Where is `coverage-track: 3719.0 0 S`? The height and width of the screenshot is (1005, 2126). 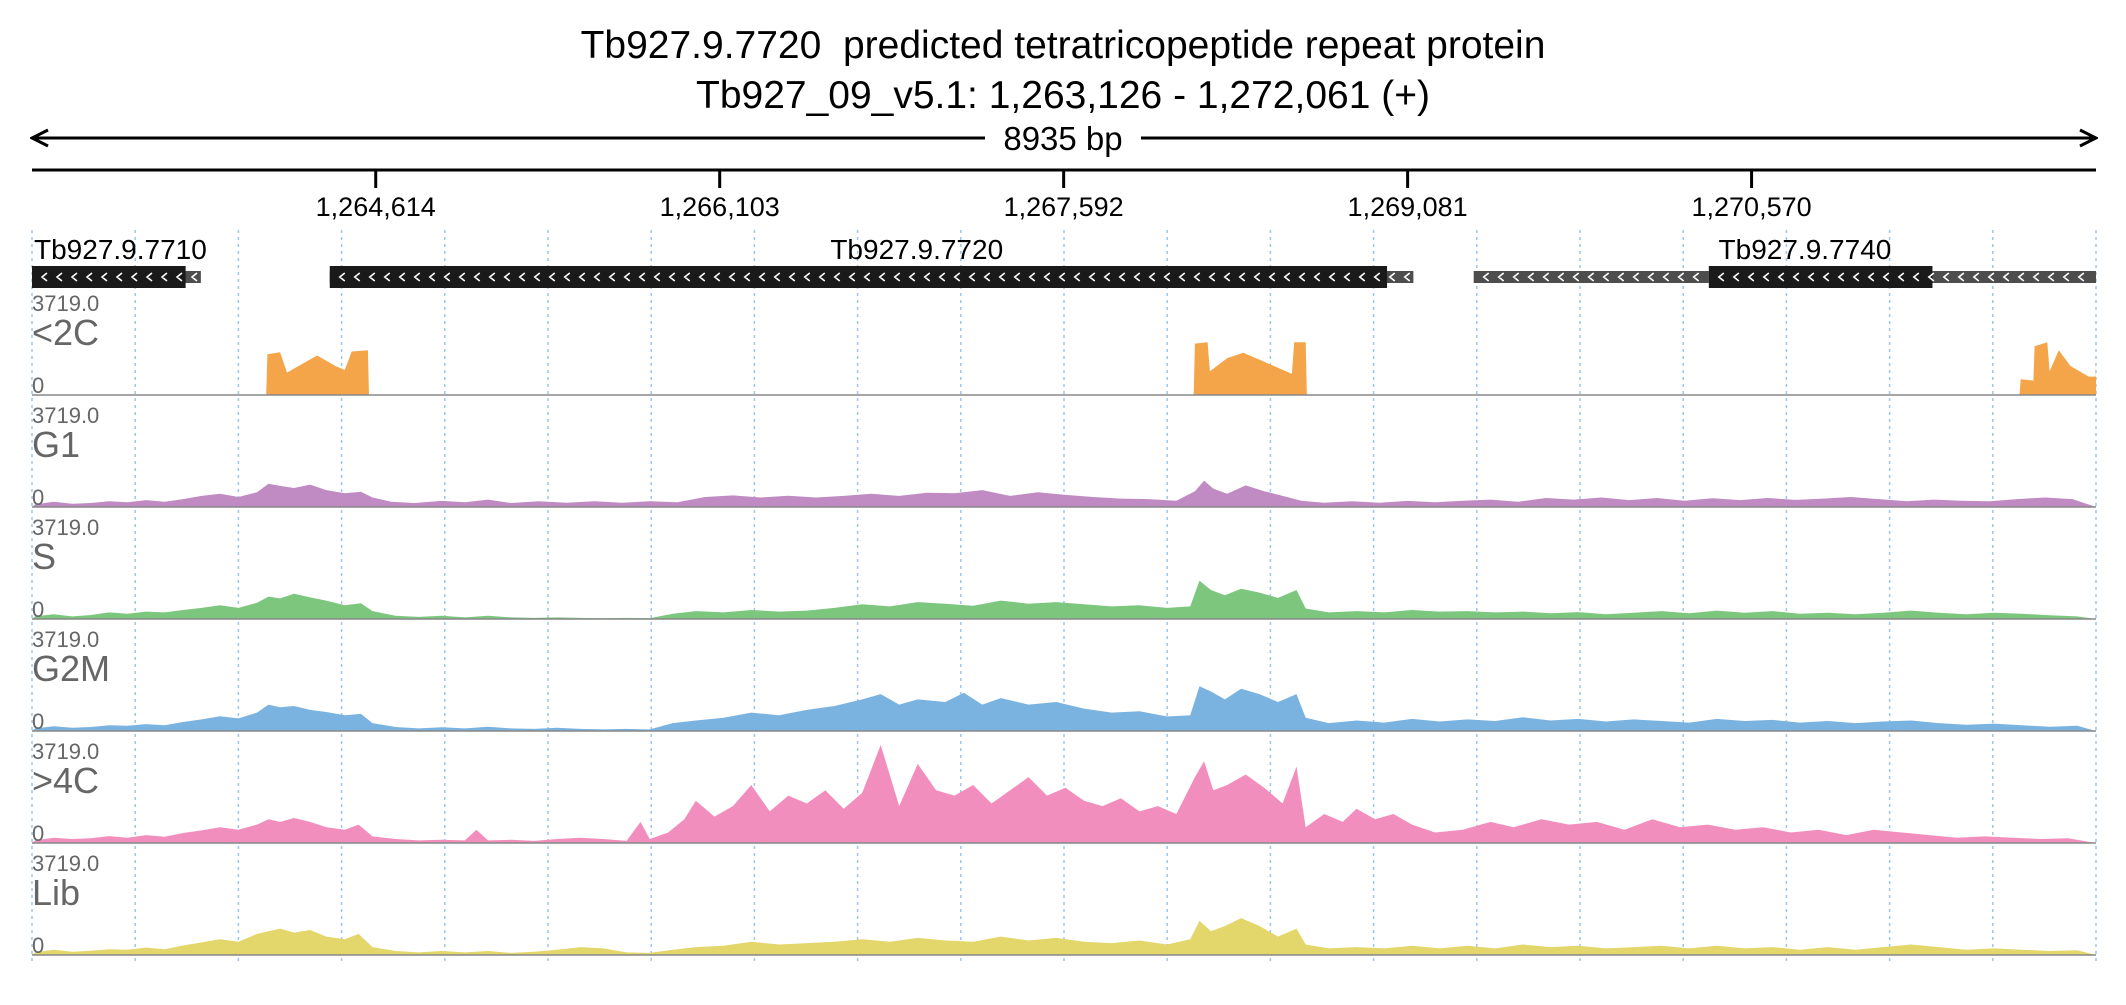
coverage-track: 3719.0 0 S is located at coordinates (1064, 568).